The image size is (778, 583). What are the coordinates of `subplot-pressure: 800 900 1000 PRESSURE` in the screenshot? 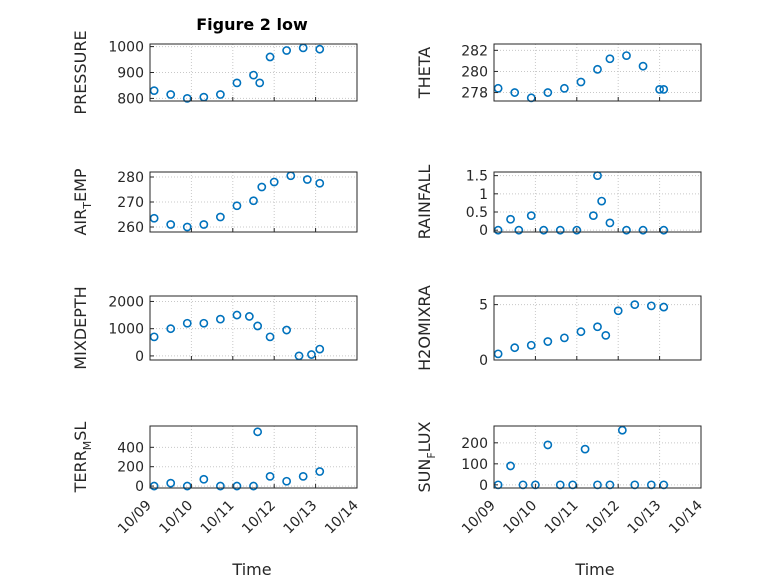 It's located at (214, 72).